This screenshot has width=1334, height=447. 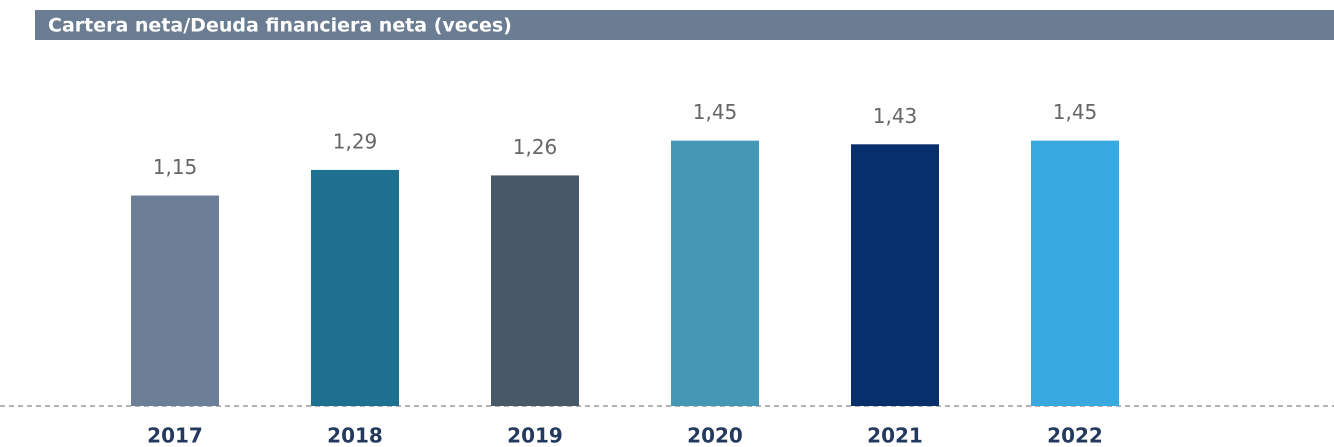 I want to click on x-tick-label: 2022, so click(x=1075, y=435).